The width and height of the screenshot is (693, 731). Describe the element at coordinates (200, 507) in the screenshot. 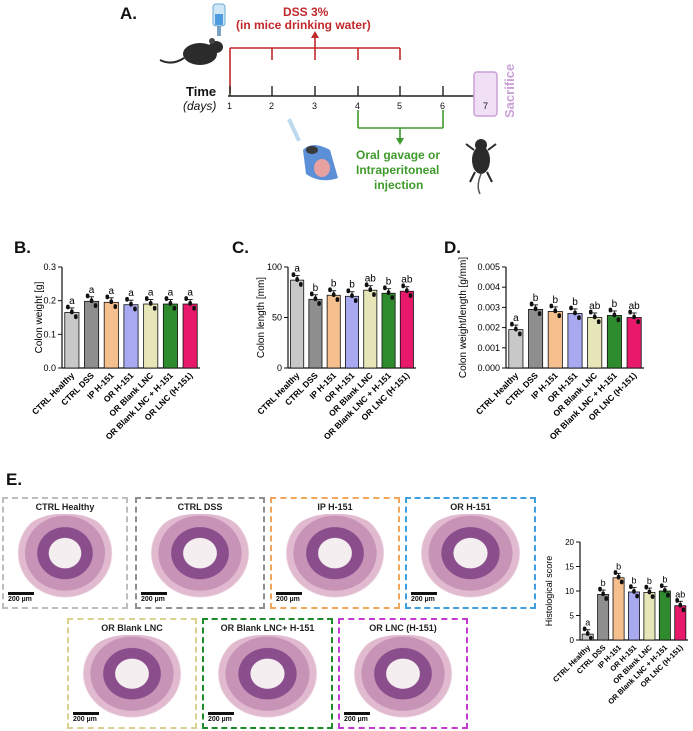

I see `histology-title: CTRL DSS` at that location.